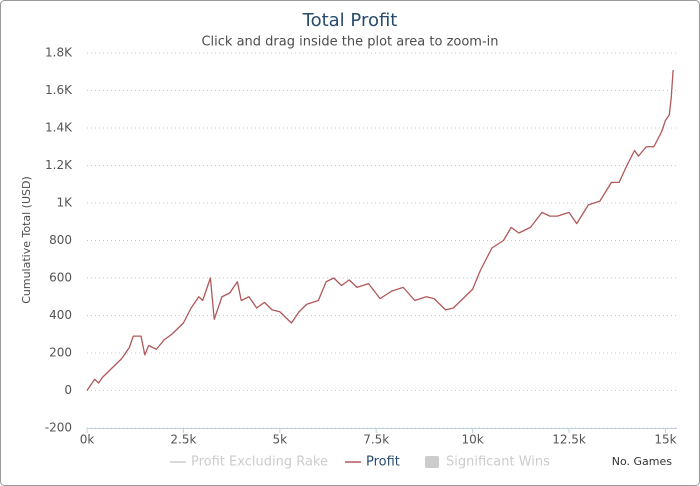 The width and height of the screenshot is (700, 486). Describe the element at coordinates (383, 462) in the screenshot. I see `legend-label: Profit` at that location.